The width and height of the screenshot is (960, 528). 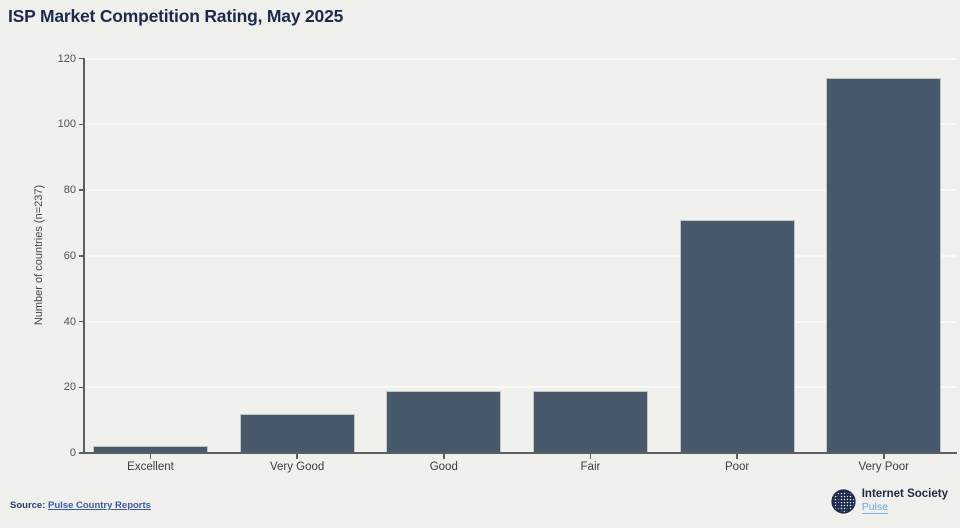 I want to click on x-tick-label: Very Good, so click(x=297, y=467).